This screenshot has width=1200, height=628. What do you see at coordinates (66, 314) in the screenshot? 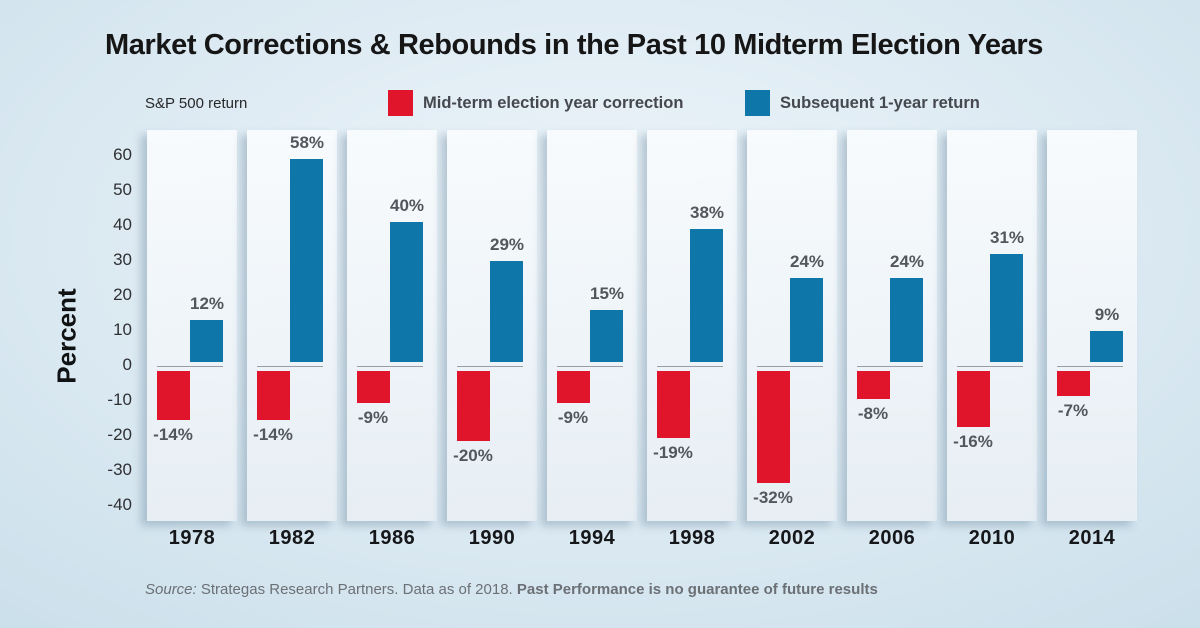
I see `y-axis: 60 50 40 30 20 10 0 -10 -20 -30 -40` at bounding box center [66, 314].